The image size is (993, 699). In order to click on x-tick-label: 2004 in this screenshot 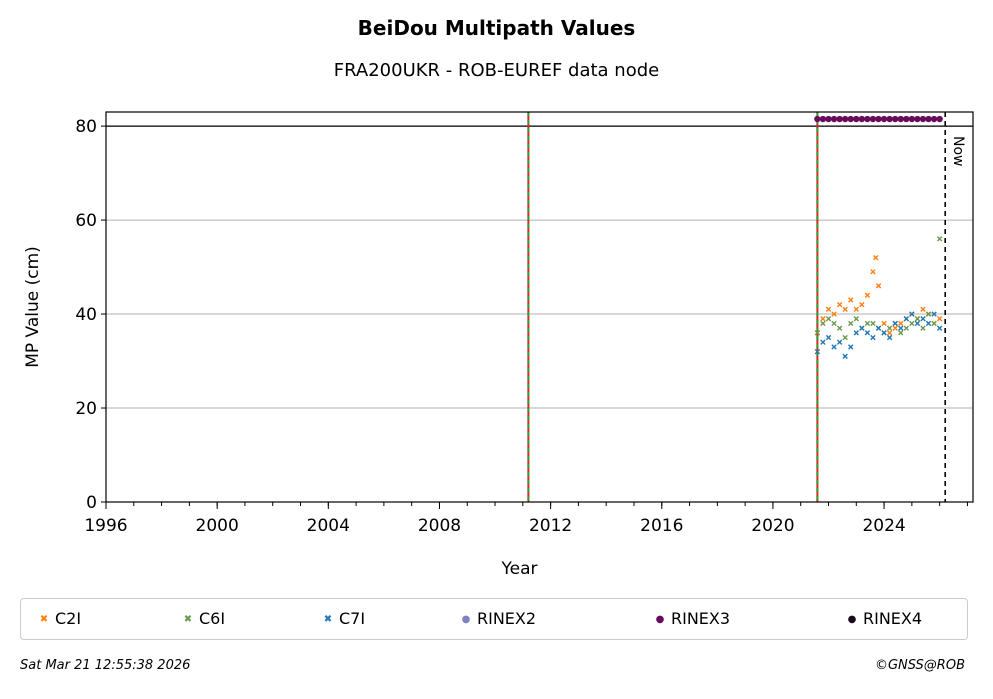, I will do `click(328, 526)`.